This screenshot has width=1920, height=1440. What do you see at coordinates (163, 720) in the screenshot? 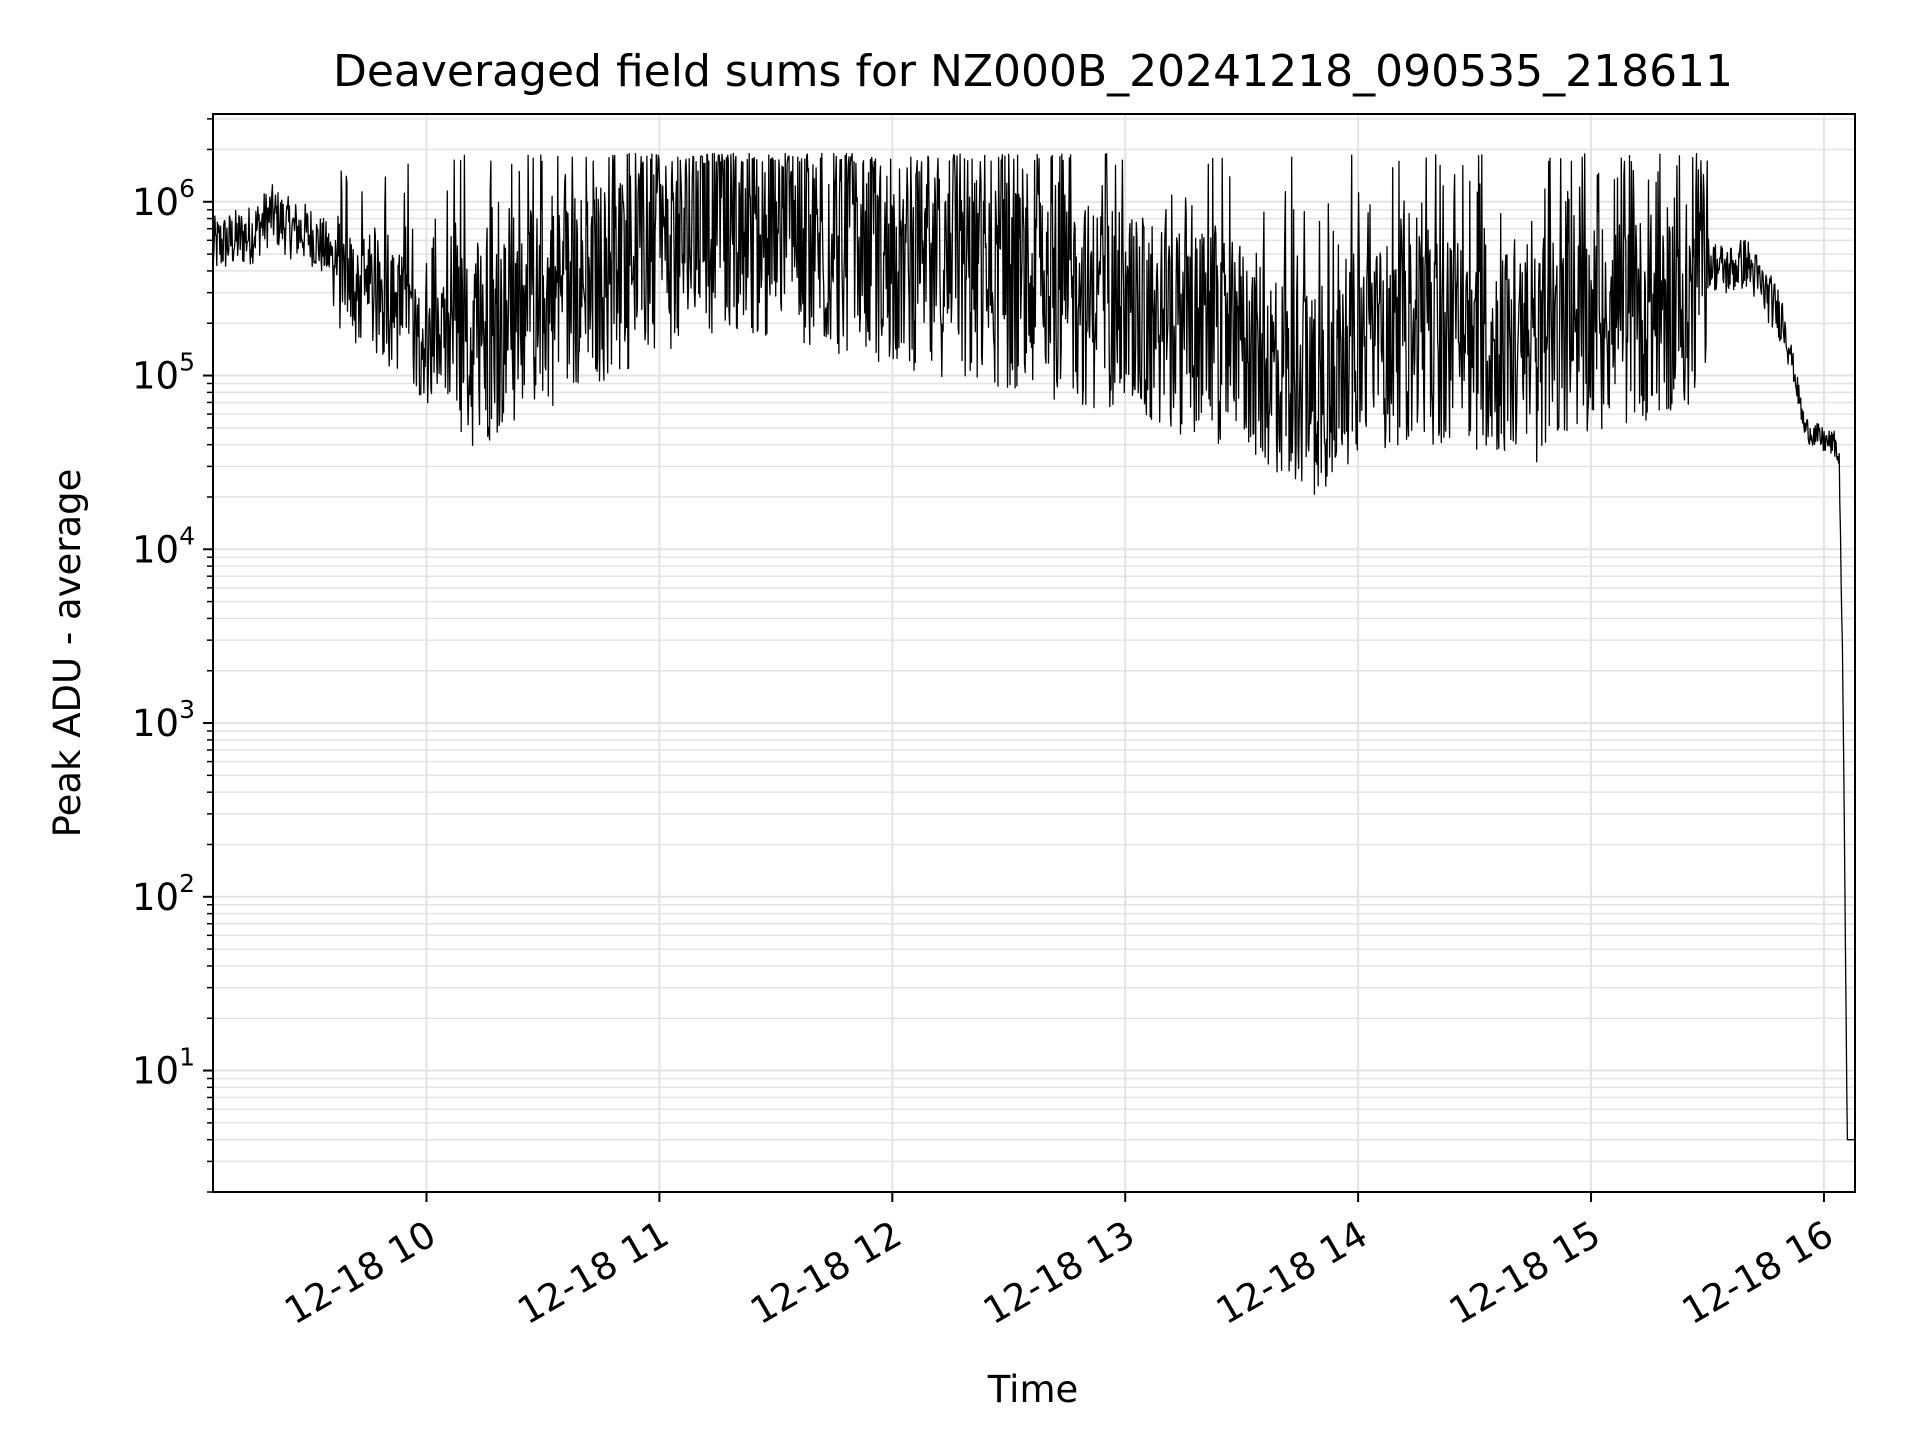
I see `y-tick-label: 10³` at bounding box center [163, 720].